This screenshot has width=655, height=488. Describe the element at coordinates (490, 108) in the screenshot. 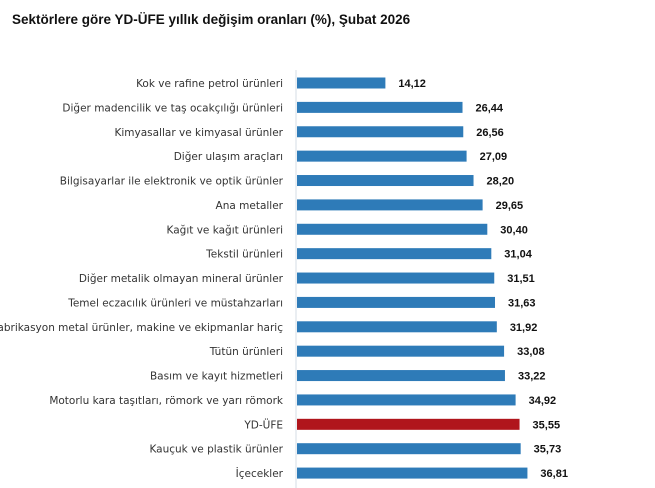

I see `value-label: 26,44` at that location.